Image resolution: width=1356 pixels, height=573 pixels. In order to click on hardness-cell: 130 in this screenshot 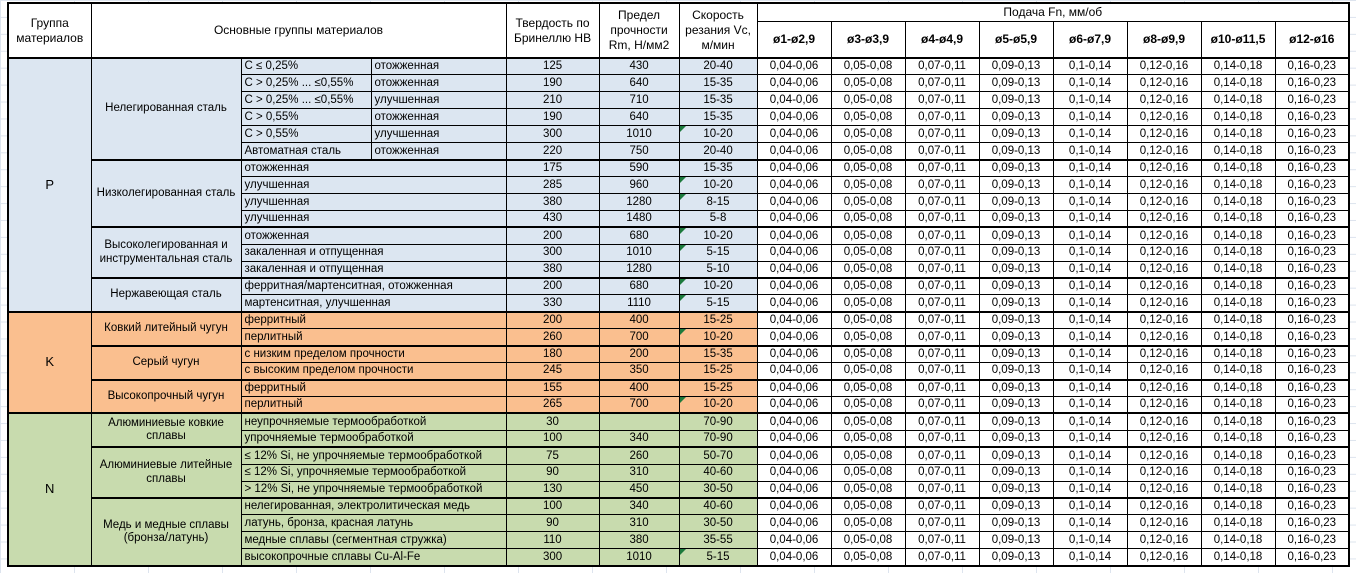, I will do `click(552, 489)`.